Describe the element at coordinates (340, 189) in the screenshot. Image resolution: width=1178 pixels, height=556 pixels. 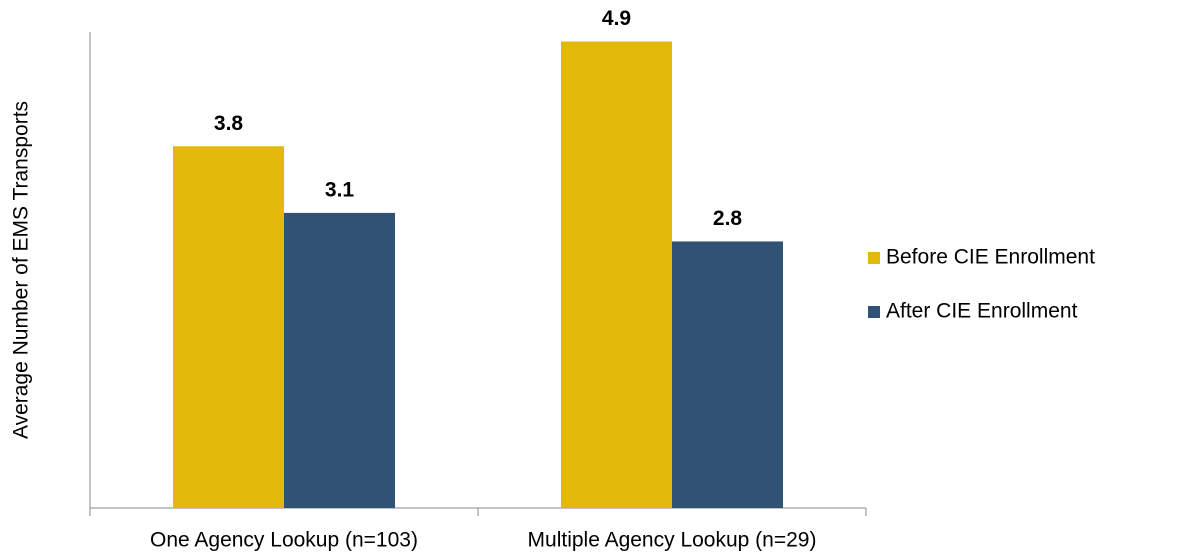
I see `value-label: 3.1` at that location.